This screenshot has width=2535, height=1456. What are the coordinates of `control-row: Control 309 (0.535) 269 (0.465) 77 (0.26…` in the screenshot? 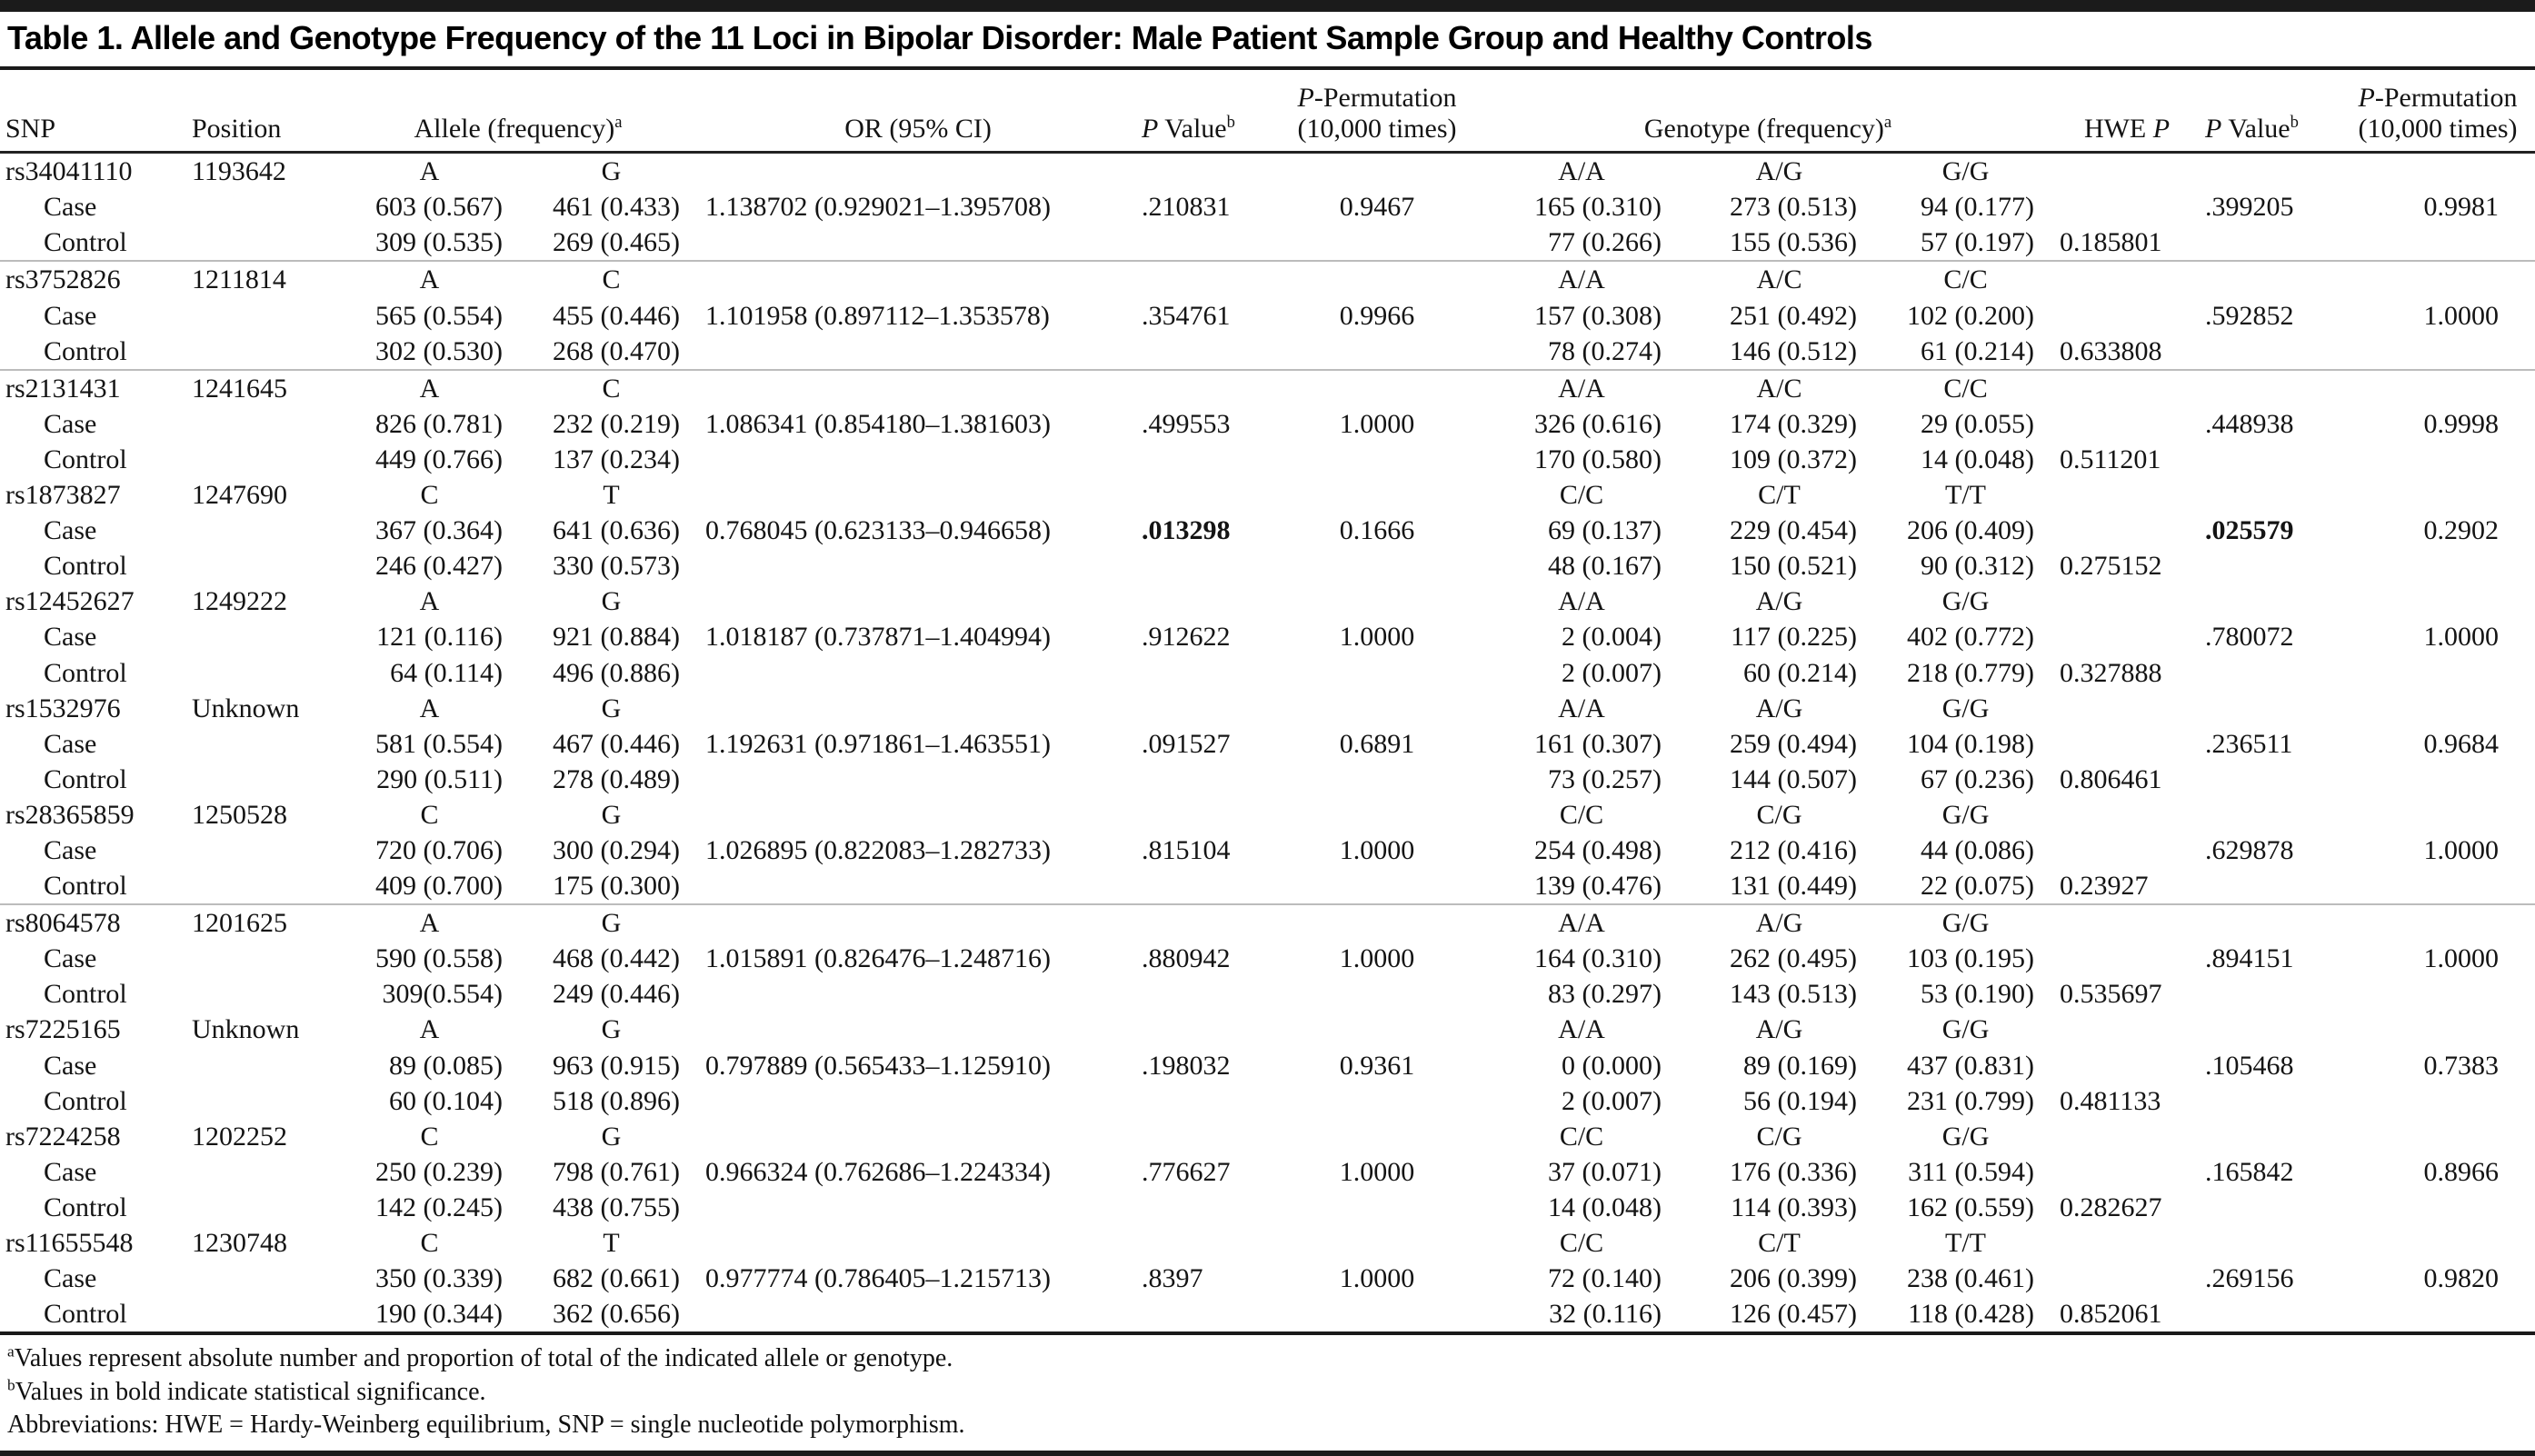 It's located at (1267, 243).